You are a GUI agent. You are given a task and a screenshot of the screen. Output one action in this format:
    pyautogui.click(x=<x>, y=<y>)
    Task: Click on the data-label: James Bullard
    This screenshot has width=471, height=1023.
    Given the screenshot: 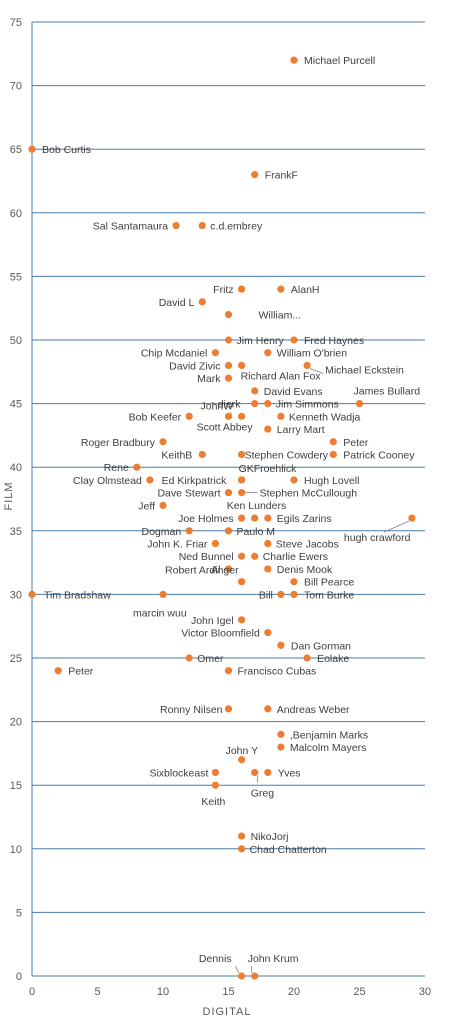 What is the action you would take?
    pyautogui.click(x=387, y=392)
    